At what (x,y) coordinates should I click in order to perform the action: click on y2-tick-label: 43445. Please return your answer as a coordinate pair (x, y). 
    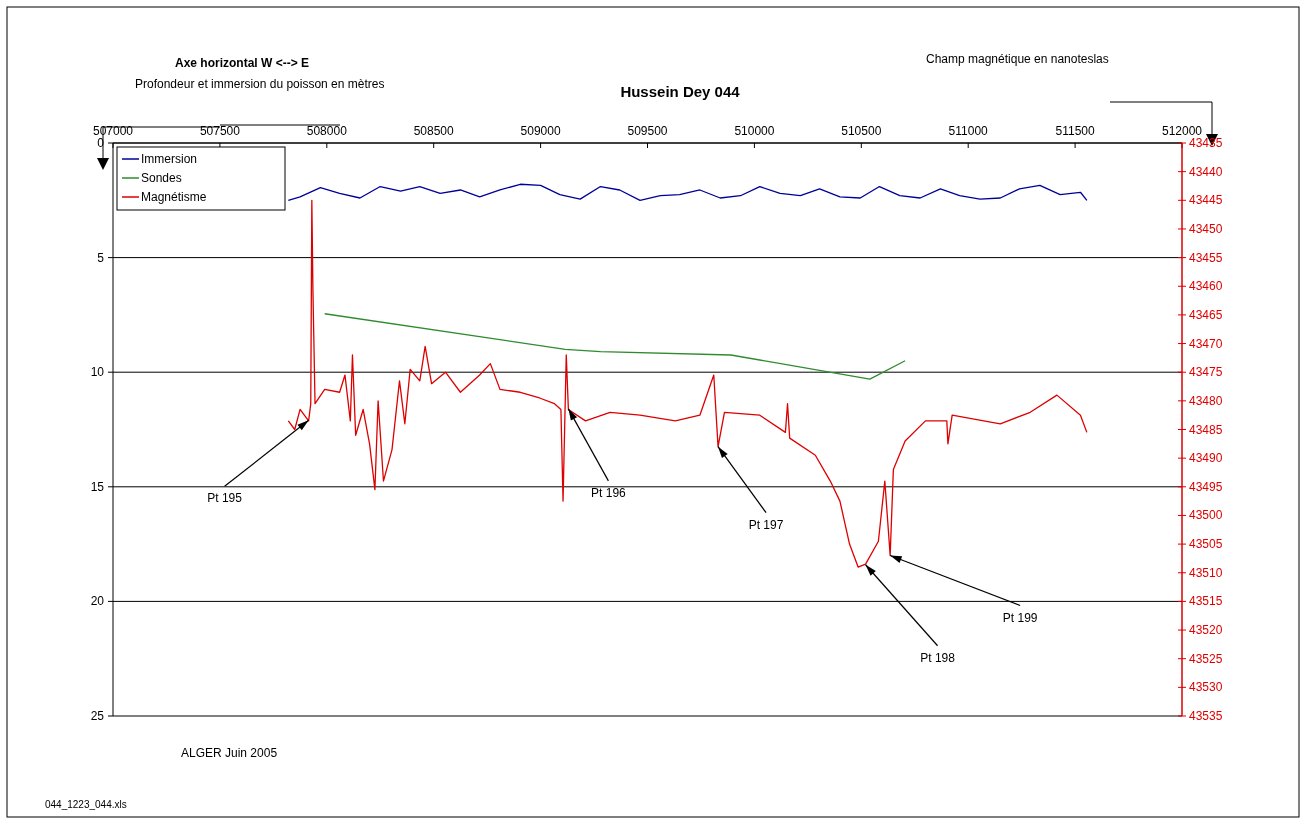
    Looking at the image, I should click on (1206, 200).